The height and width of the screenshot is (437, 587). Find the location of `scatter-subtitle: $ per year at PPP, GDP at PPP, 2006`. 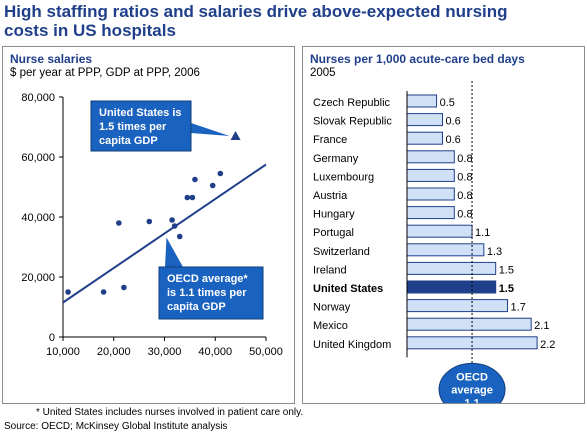

scatter-subtitle: $ per year at PPP, GDP at PPP, 2006 is located at coordinates (105, 73).